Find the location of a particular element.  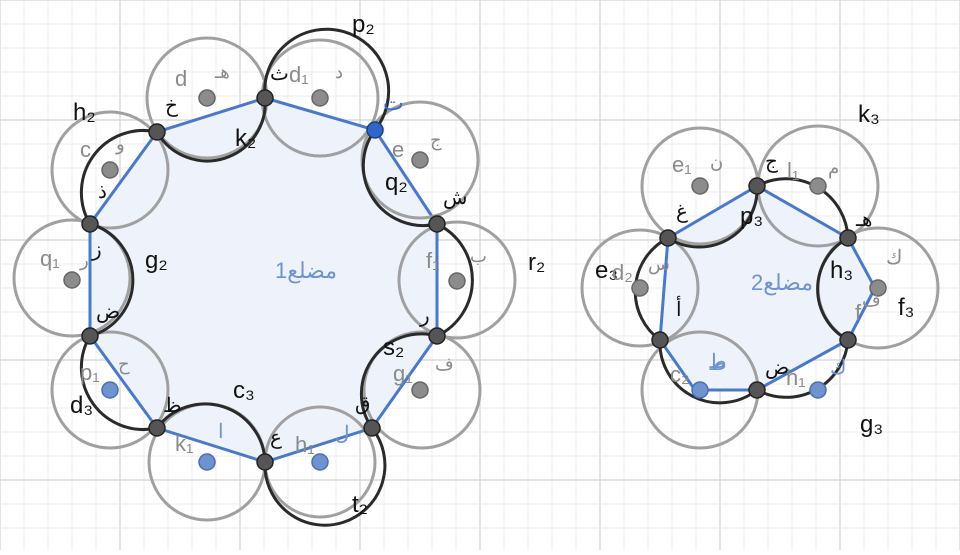

label-vertex-zay: ز is located at coordinates (96, 250).